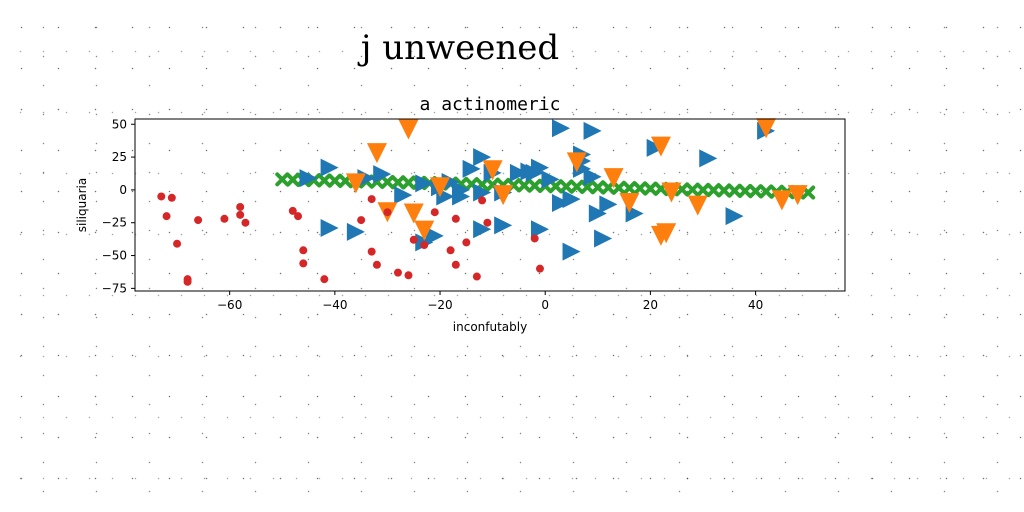 The width and height of the screenshot is (1024, 512). What do you see at coordinates (82, 205) in the screenshot?
I see `y-axis-label: siliquaria` at bounding box center [82, 205].